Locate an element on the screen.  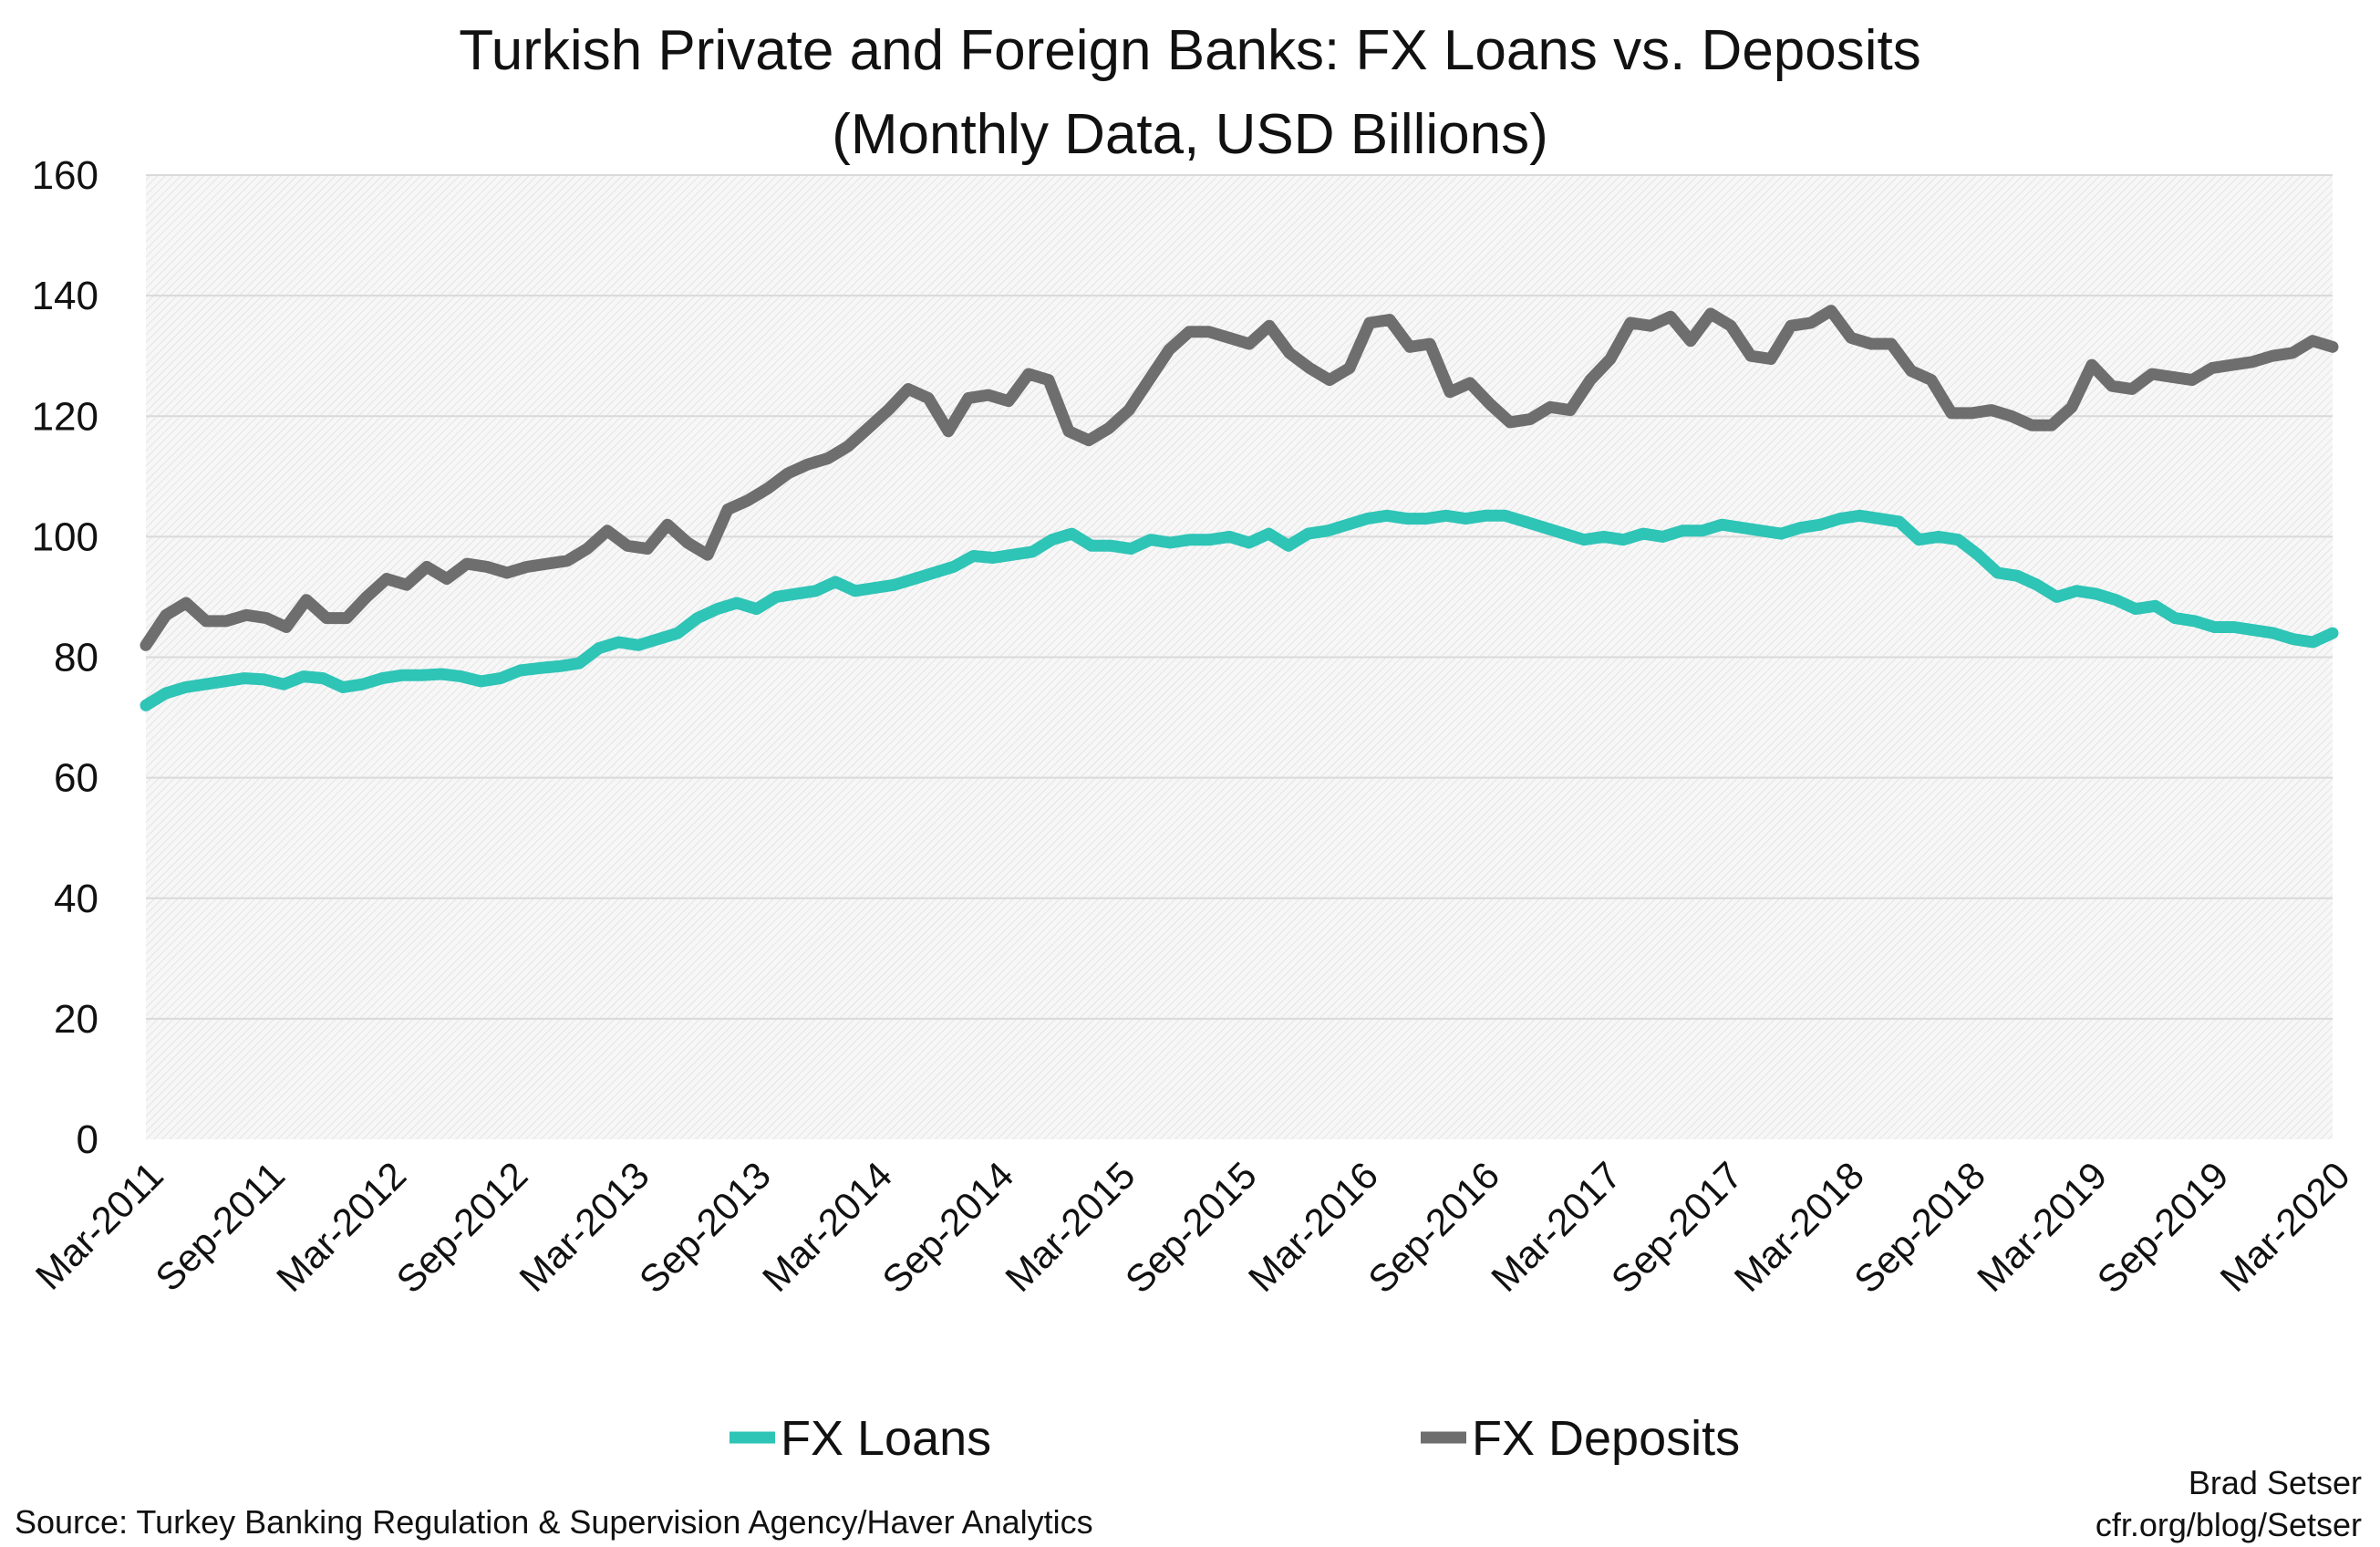
author-credit: Brad Setser is located at coordinates (2276, 1482).